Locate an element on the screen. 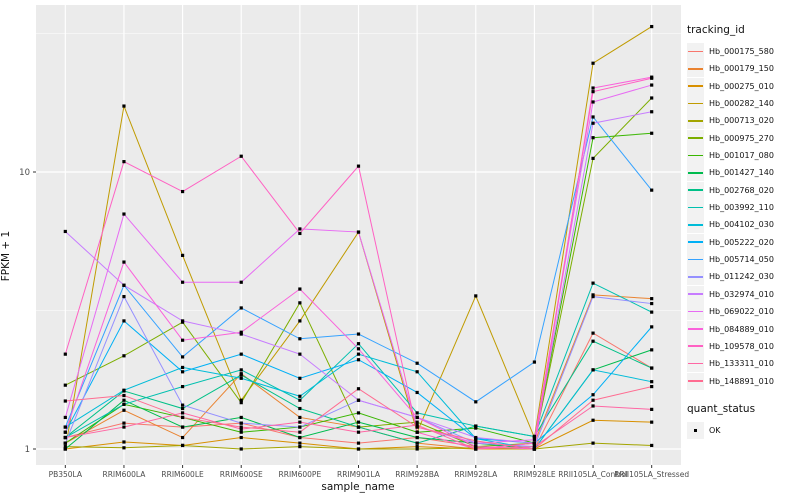 Image resolution: width=800 pixels, height=500 pixels. legend-item-label: Hb_003992_110 is located at coordinates (741, 208).